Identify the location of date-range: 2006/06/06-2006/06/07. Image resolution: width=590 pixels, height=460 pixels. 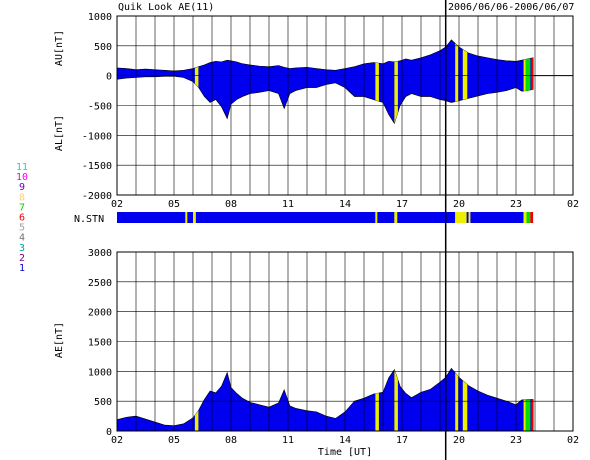
(511, 7).